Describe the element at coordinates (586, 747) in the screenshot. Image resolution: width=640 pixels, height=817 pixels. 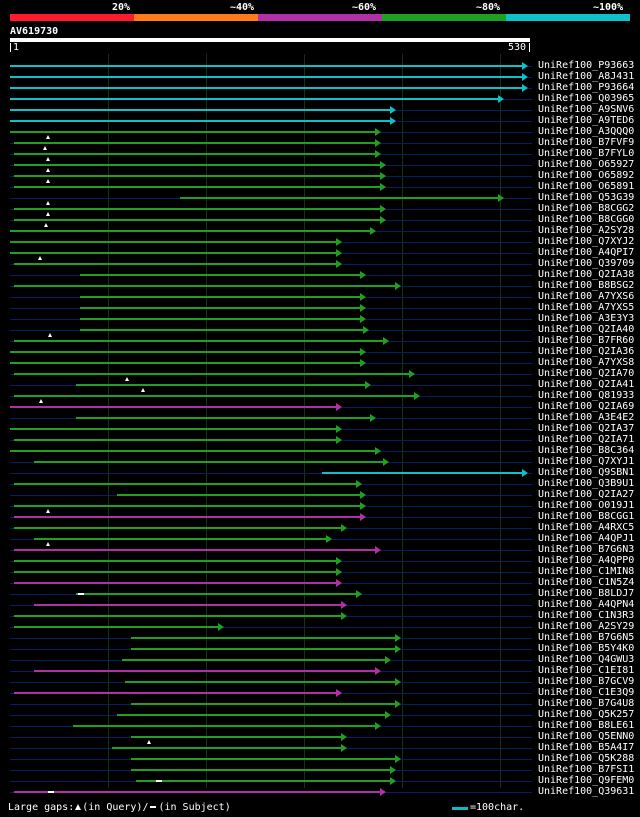
I see `hit-label: UniRef100_B5A4I7` at that location.